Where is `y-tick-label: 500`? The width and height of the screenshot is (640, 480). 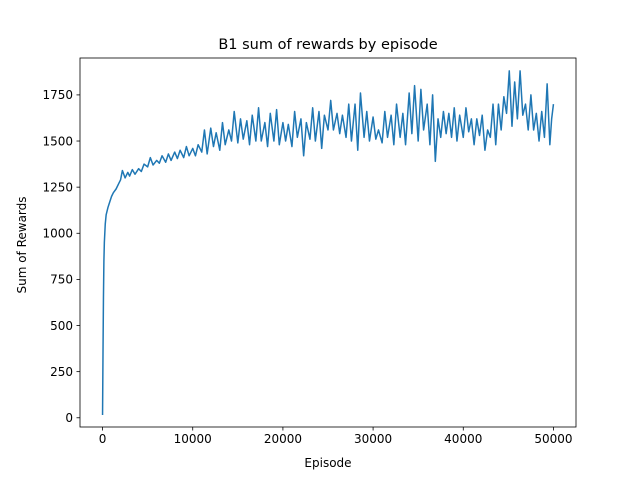
y-tick-label: 500 is located at coordinates (61, 326).